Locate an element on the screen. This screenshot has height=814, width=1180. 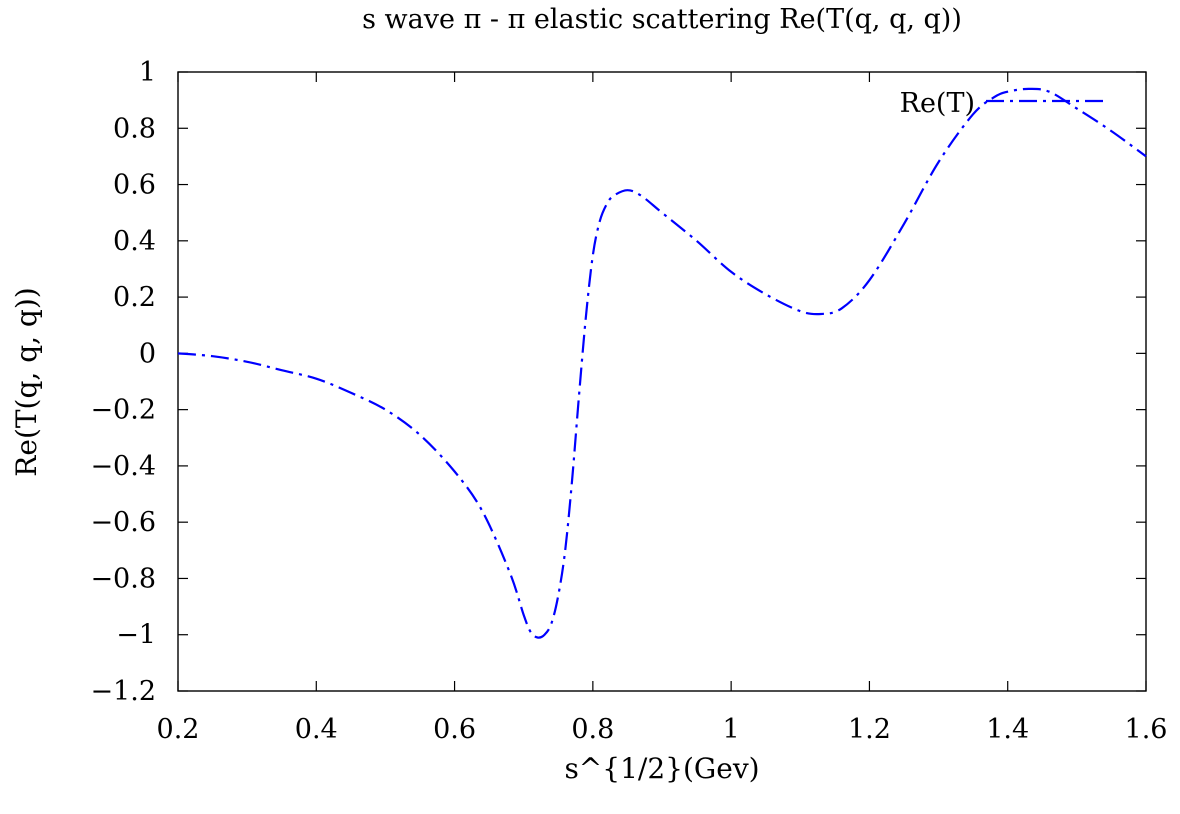
y-tick-label: 0.6 is located at coordinates (134, 185).